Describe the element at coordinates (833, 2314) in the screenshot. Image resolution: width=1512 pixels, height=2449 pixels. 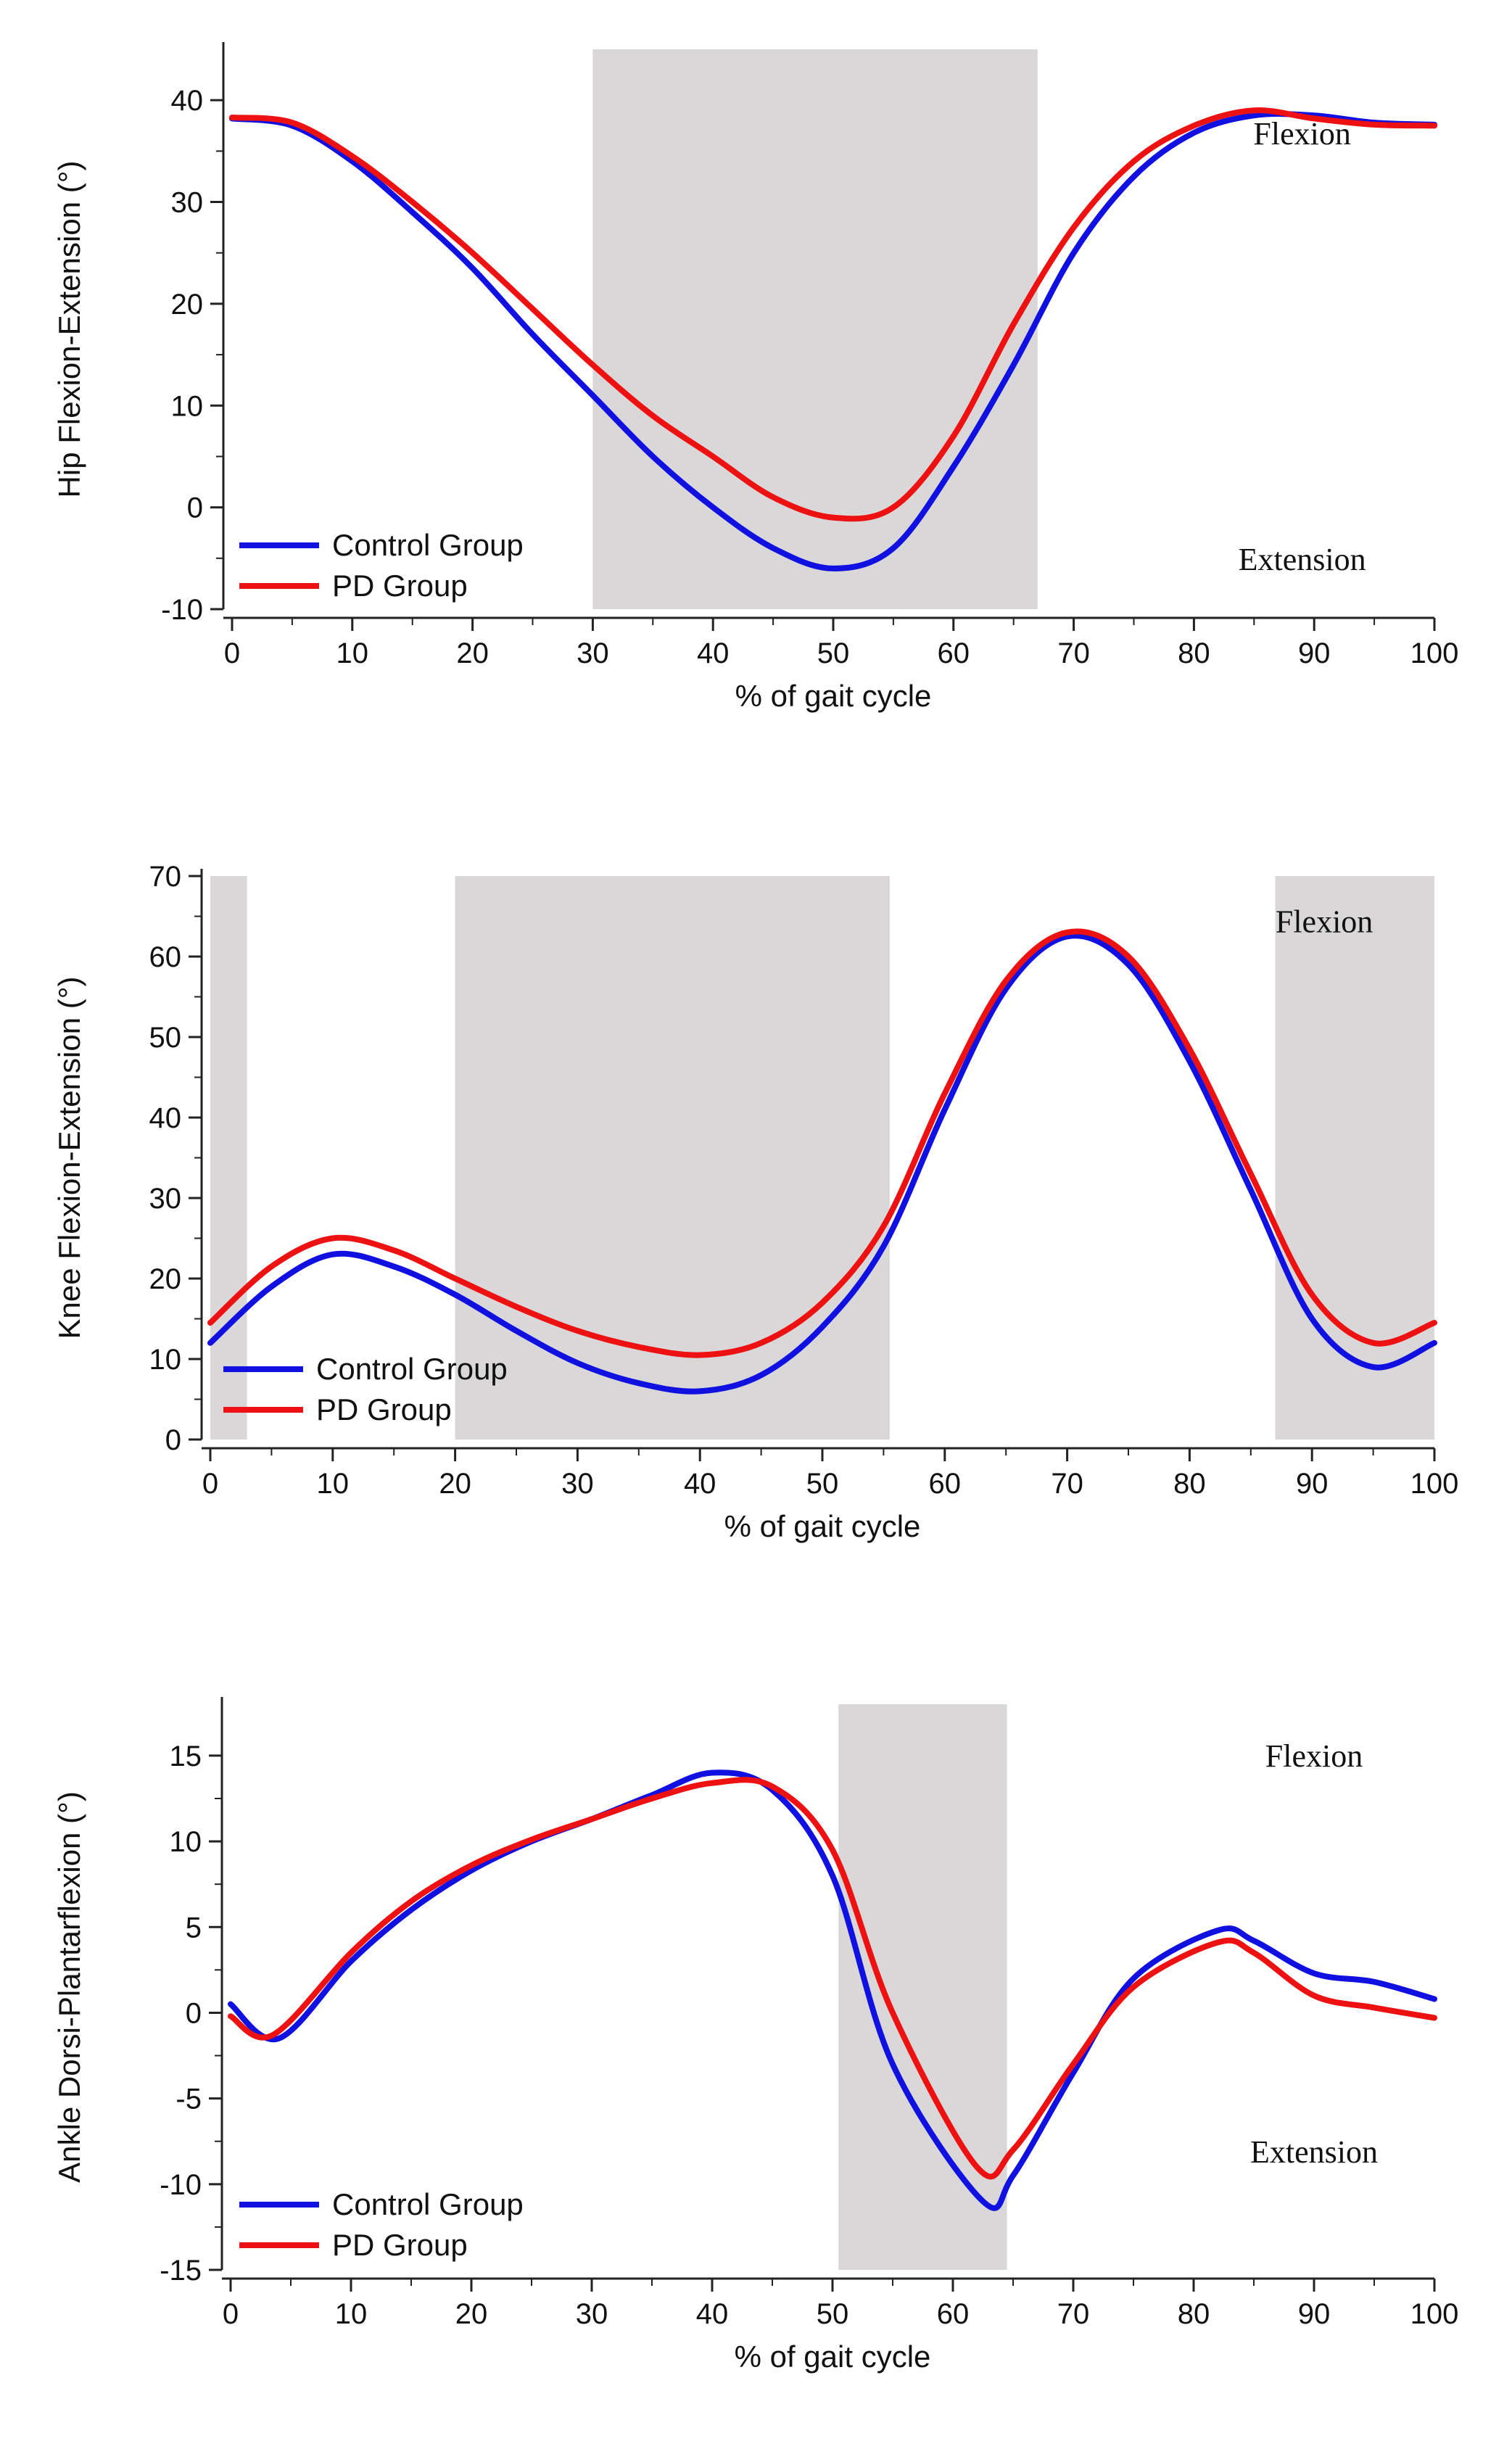
I see `ankle-x-tick-label: 50` at that location.